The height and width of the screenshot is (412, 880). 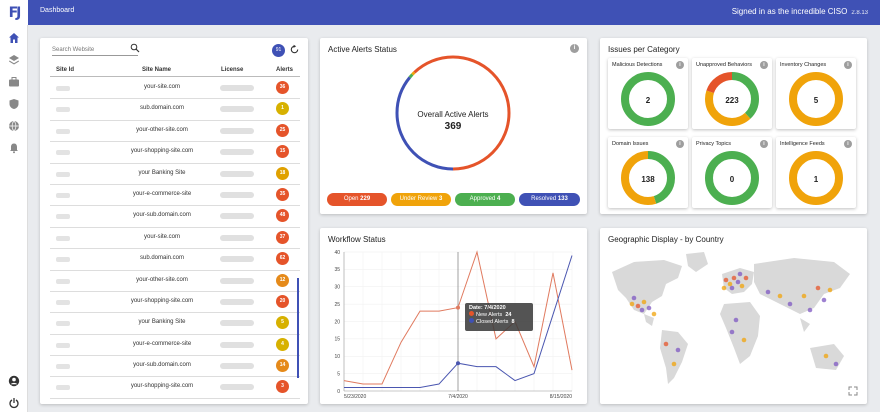 I want to click on bell-icon, so click(x=14, y=148).